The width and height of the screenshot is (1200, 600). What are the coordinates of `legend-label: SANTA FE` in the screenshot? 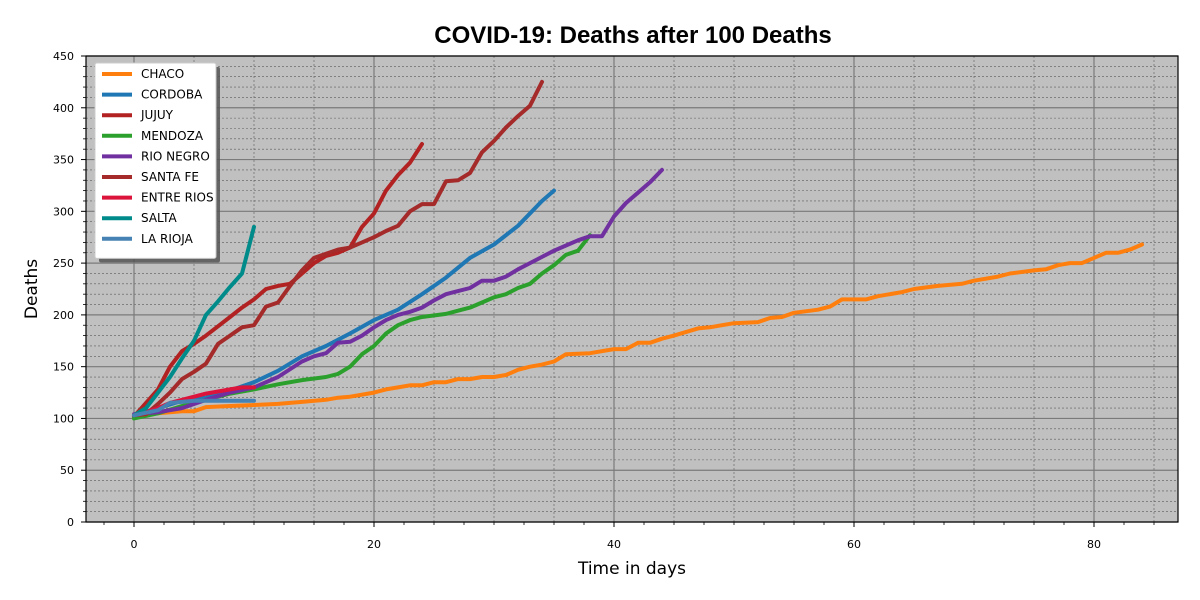 It's located at (170, 177).